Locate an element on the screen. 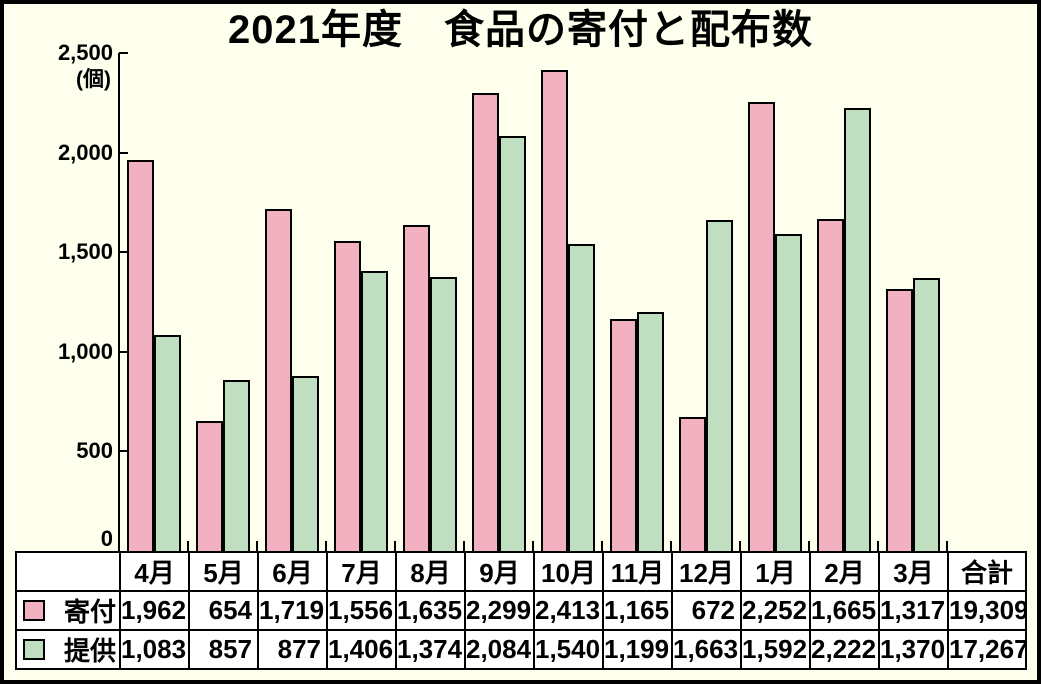 This screenshot has width=1041, height=684. value-cell: 1,962 is located at coordinates (154, 610).